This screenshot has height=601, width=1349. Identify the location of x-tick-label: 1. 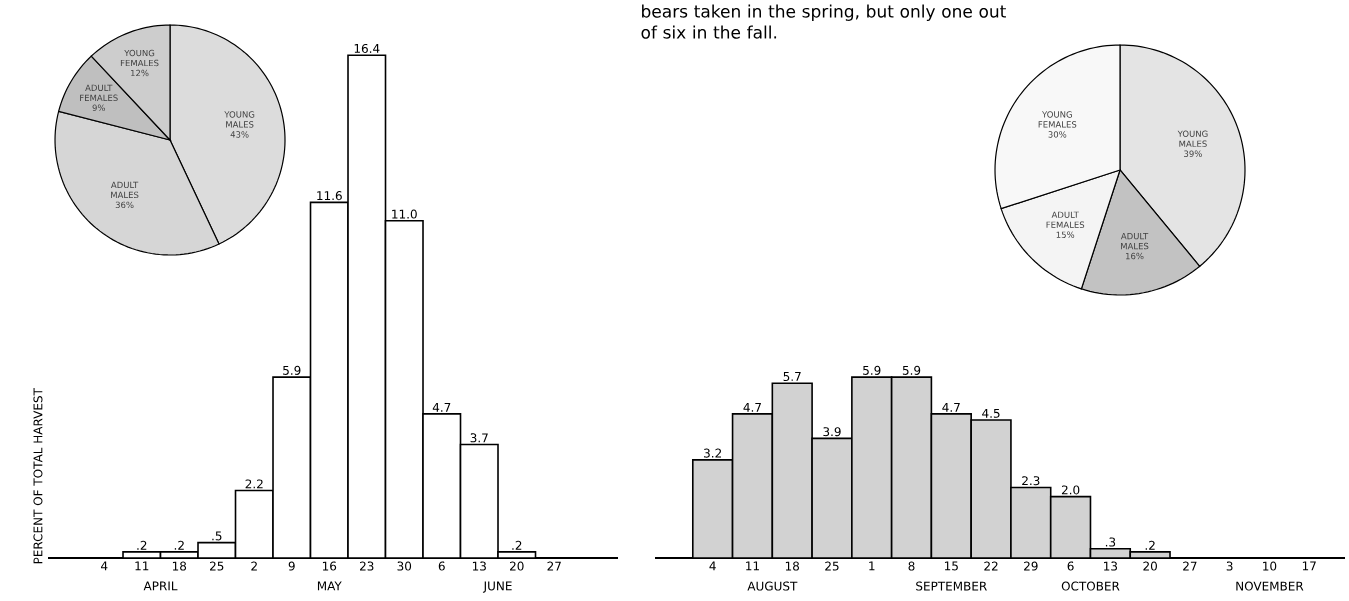
(872, 566).